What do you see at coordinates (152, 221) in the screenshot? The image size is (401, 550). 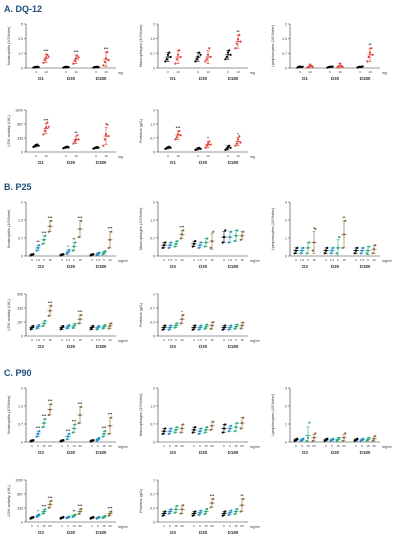 I see `y-tick-label: 1.3` at bounding box center [152, 221].